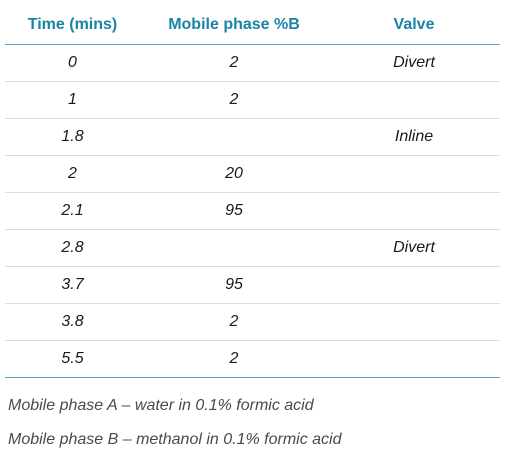  I want to click on table-row: 2 20, so click(252, 174).